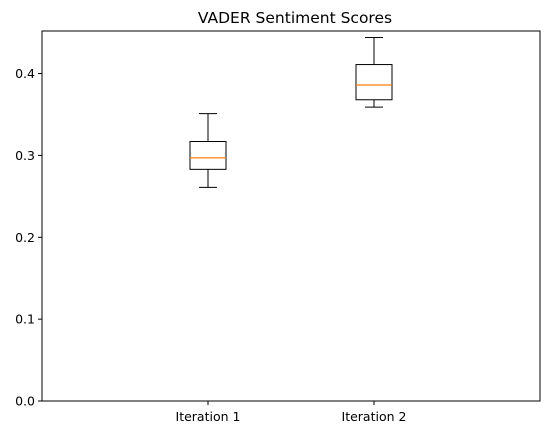  I want to click on x-tick-label: Iteration 1, so click(208, 416).